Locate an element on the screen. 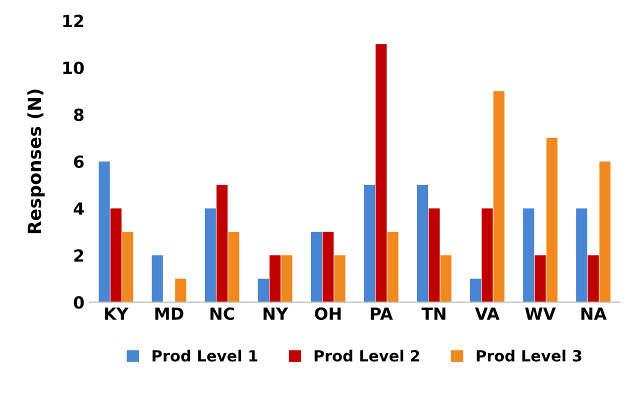 This screenshot has width=639, height=414. y-tick-label: 10 is located at coordinates (73, 68).